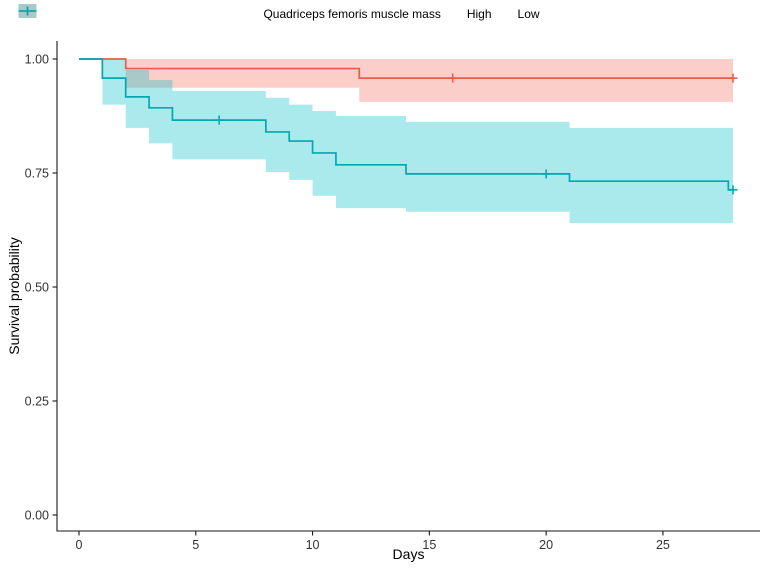 The width and height of the screenshot is (767, 570). What do you see at coordinates (37, 288) in the screenshot?
I see `y-axis-tick-label: 0.50` at bounding box center [37, 288].